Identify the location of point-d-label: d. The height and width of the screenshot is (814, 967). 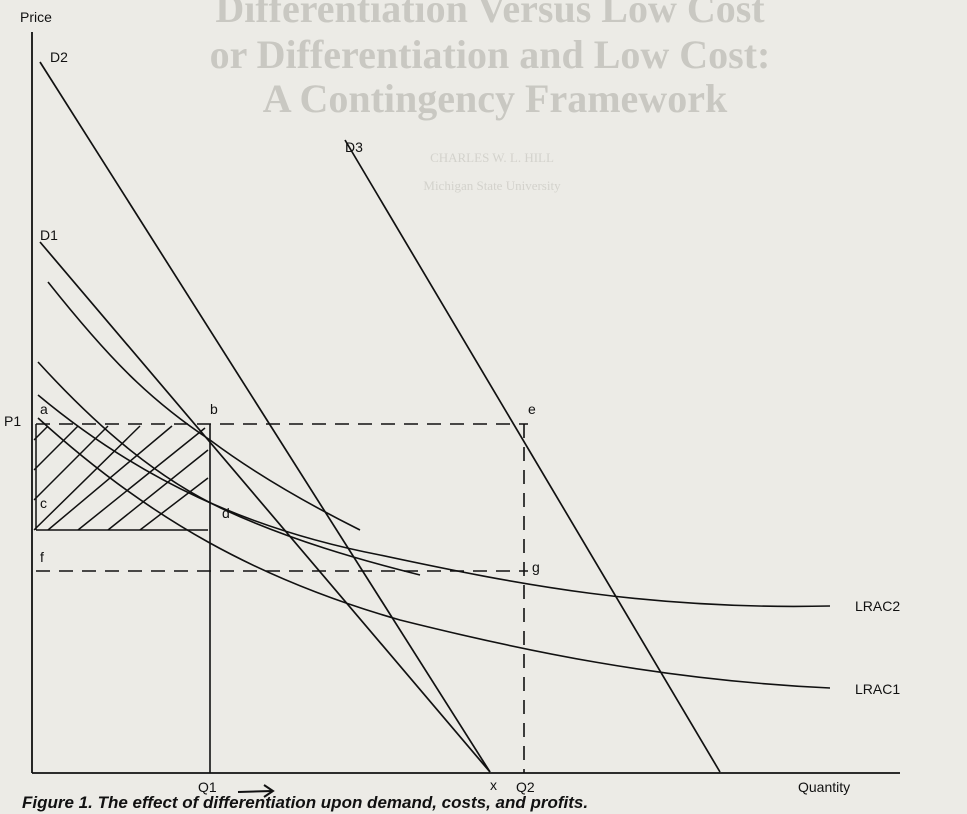
(226, 513).